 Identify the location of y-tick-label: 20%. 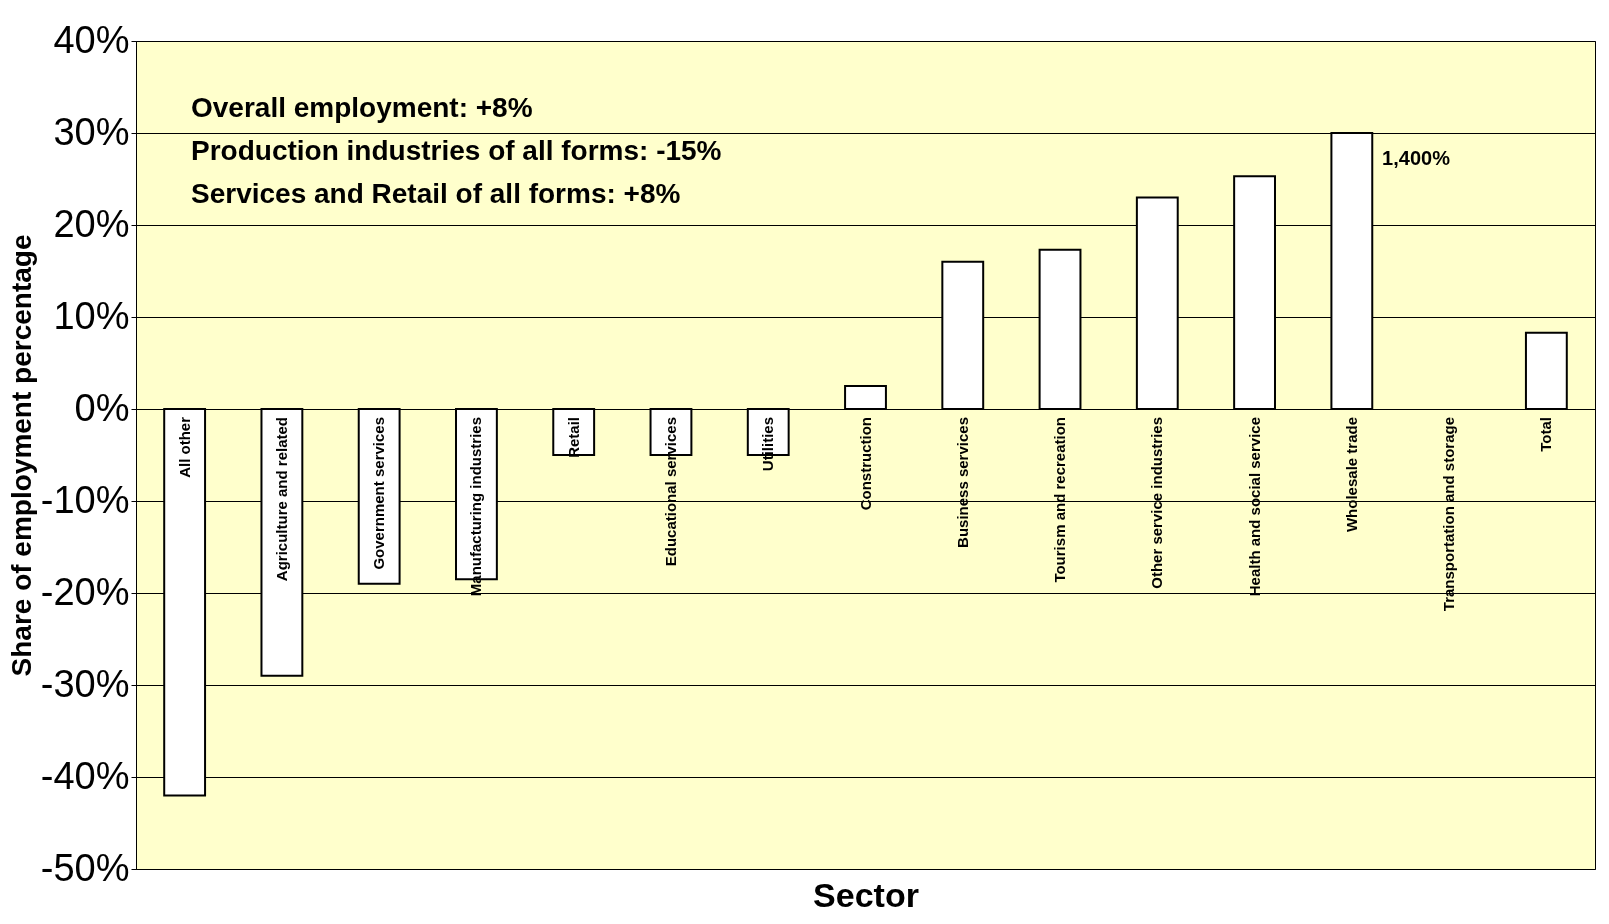
(91, 223).